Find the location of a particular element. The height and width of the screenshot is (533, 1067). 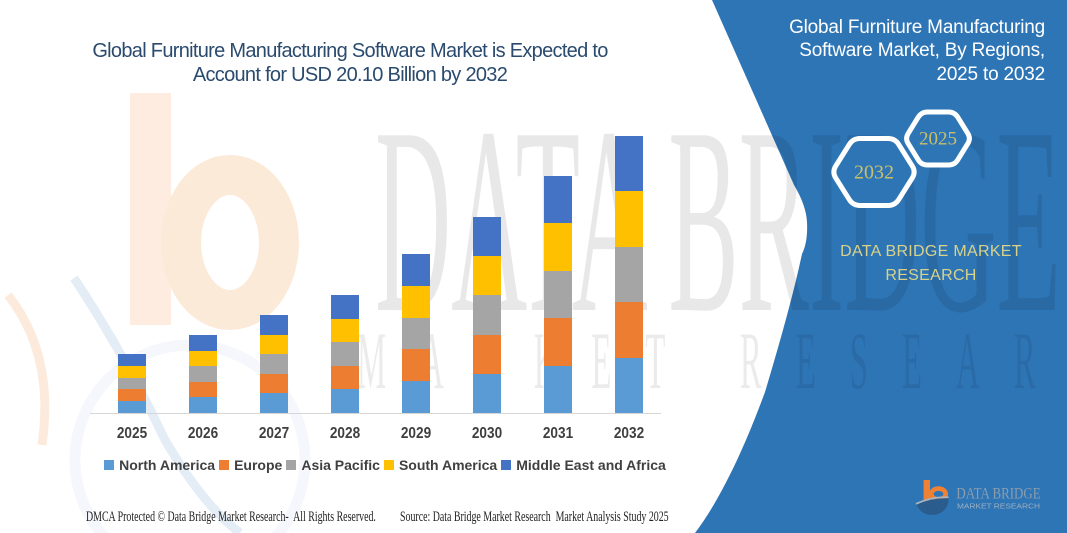

svg-text: MARKET RESEARCH is located at coordinates (998, 506).